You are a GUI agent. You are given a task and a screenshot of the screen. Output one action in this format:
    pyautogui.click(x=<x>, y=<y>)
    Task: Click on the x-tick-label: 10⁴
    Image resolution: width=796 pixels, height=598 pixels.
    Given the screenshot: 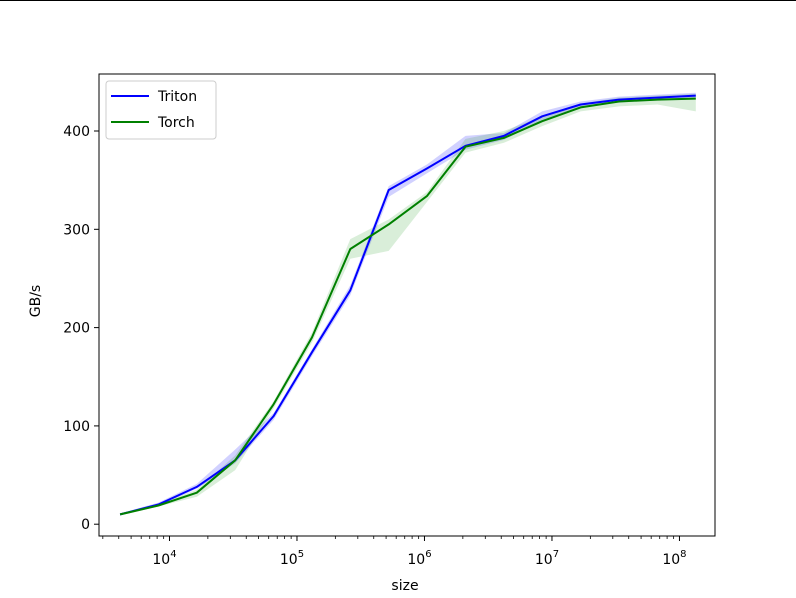 What is the action you would take?
    pyautogui.click(x=164, y=558)
    